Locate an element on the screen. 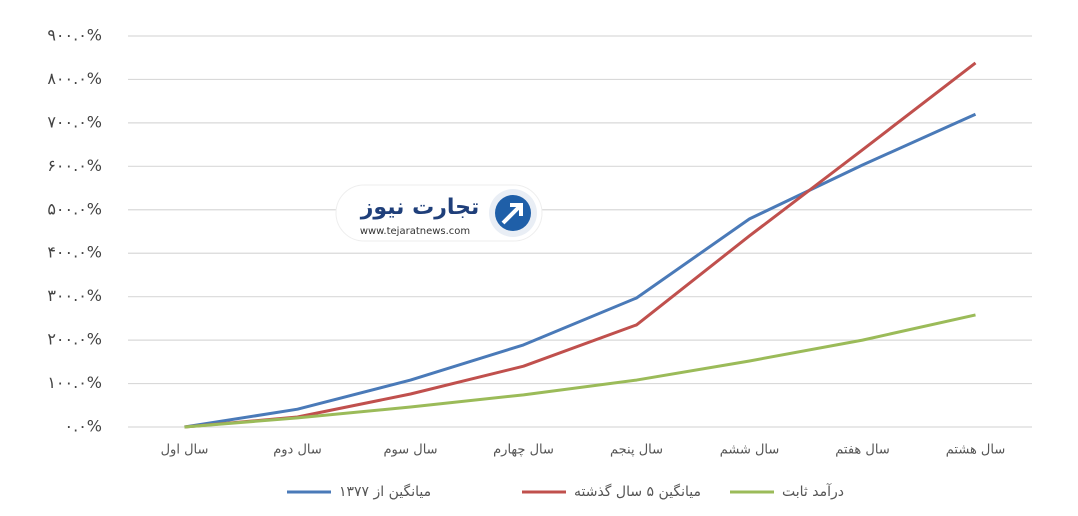 This screenshot has width=1078, height=516. watermark-box is located at coordinates (439, 213).